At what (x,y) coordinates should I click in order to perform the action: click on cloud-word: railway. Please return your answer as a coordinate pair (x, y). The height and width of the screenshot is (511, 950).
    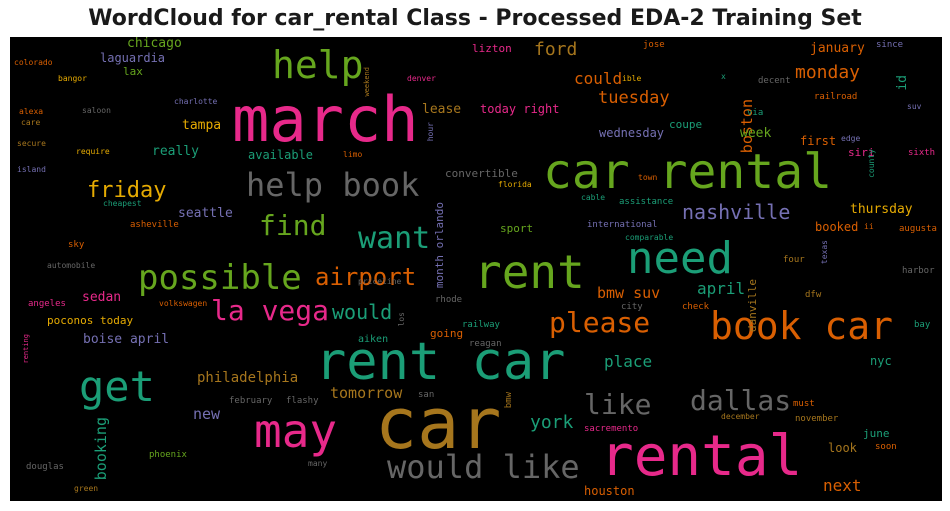
    Looking at the image, I should click on (481, 325).